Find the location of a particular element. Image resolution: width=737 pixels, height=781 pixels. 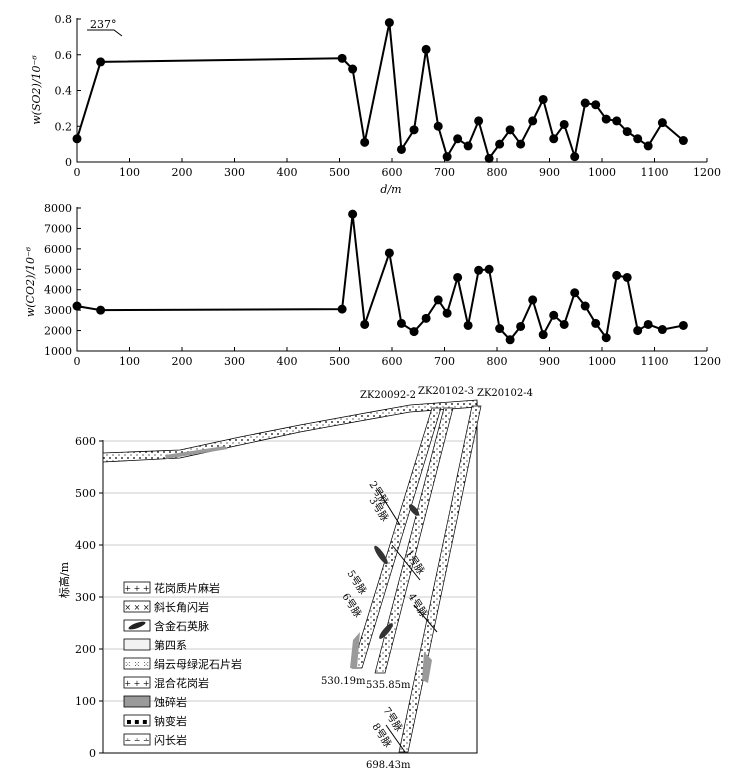

c2-xtick-label: 700 is located at coordinates (444, 361).